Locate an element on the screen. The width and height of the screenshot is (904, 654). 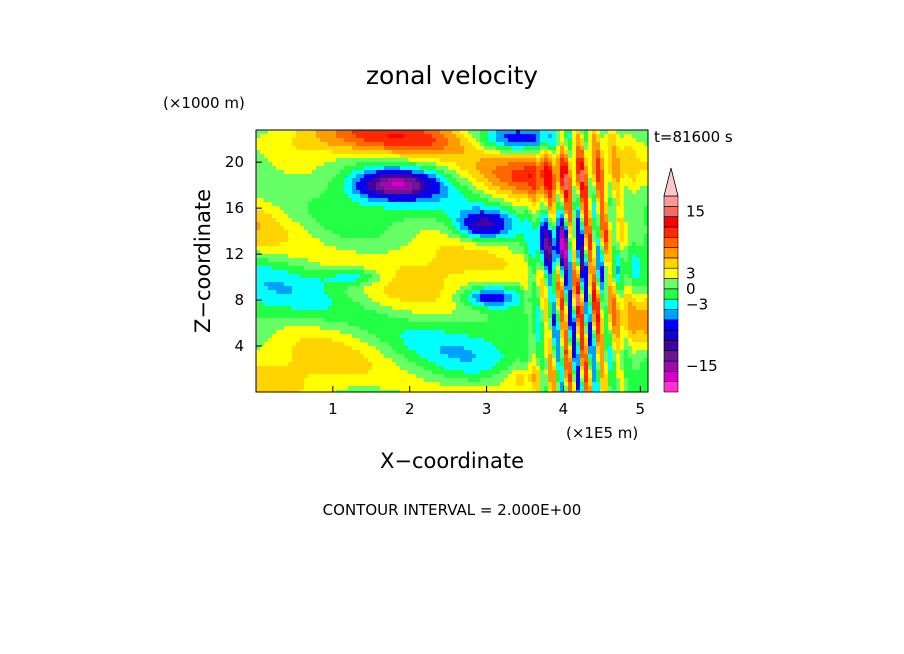
colorbar-label: −3 is located at coordinates (697, 304).